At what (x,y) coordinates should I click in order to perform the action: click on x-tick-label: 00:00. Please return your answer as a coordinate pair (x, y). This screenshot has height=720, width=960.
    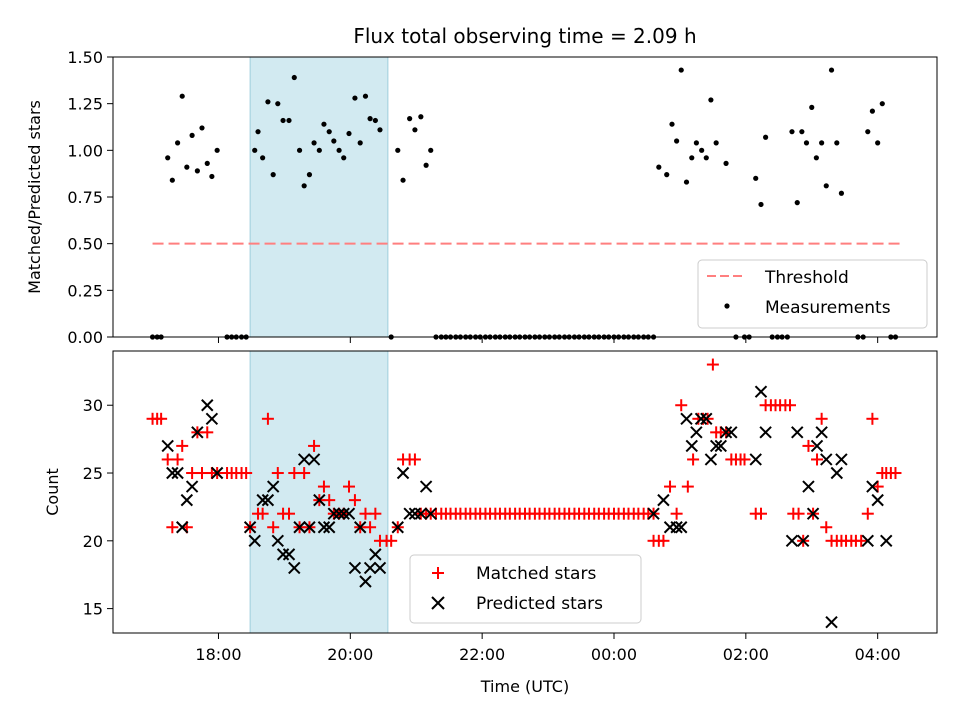
    Looking at the image, I should click on (614, 654).